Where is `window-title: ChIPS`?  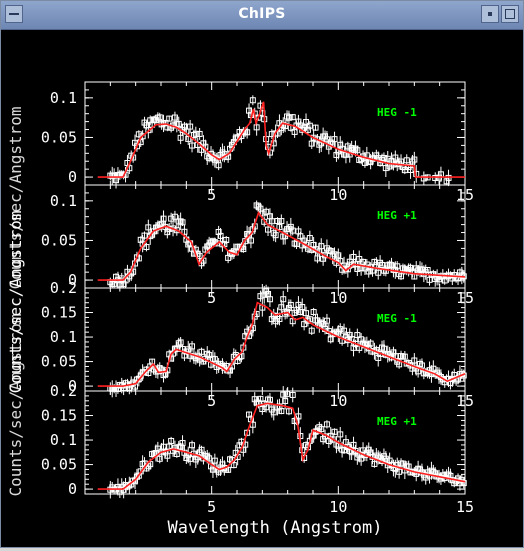 window-title: ChIPS is located at coordinates (262, 14).